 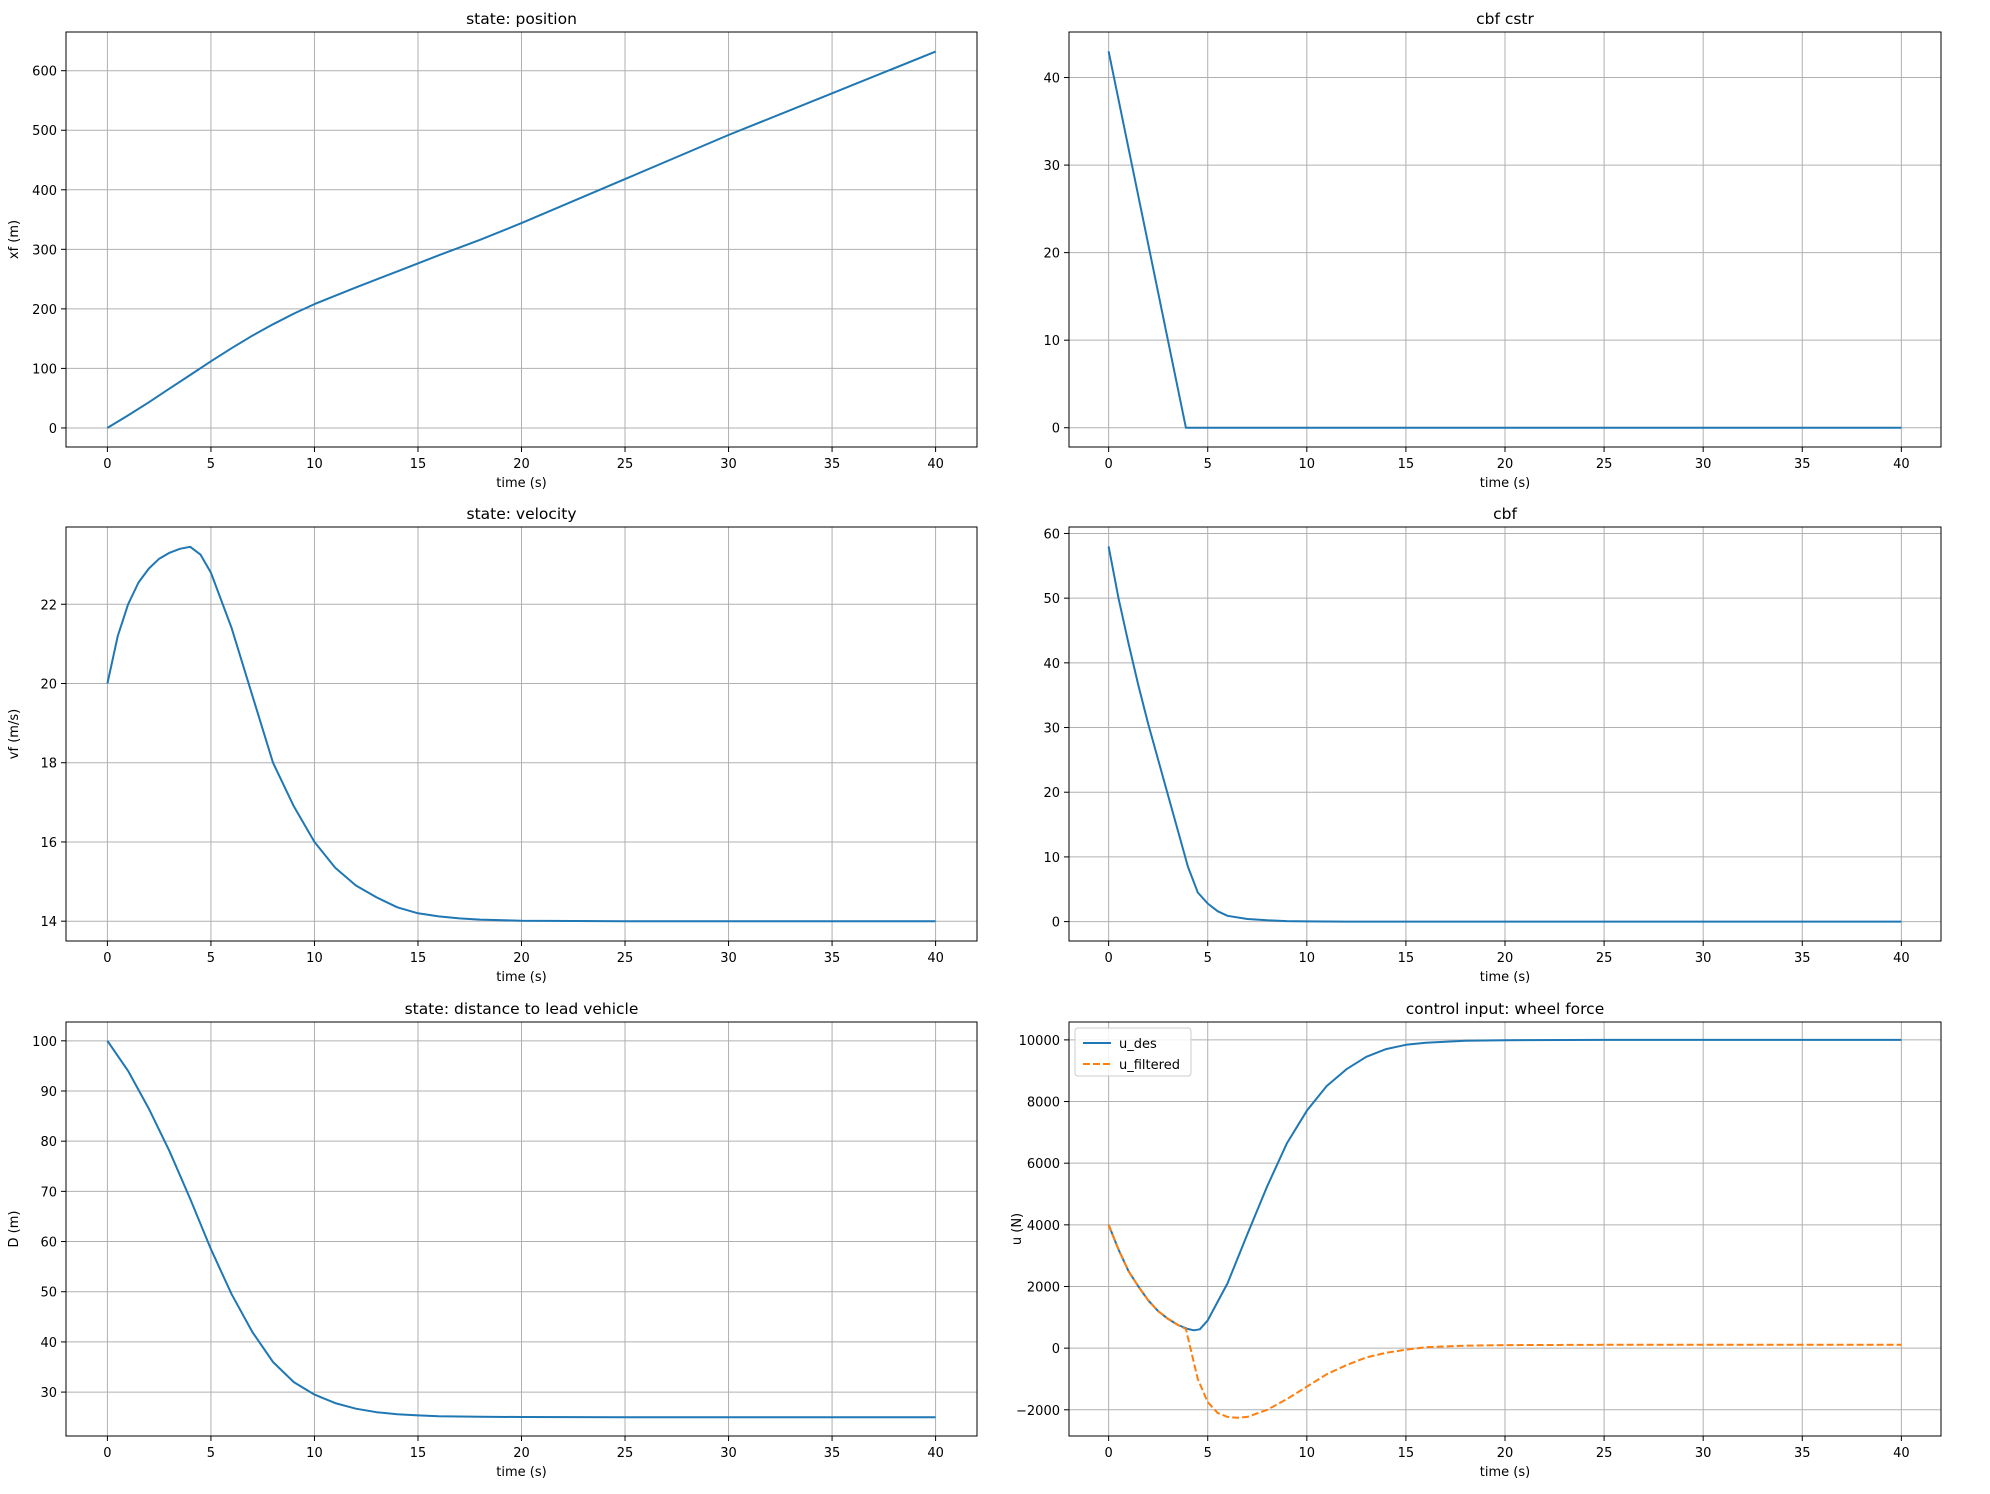 What do you see at coordinates (1505, 19) in the screenshot?
I see `chart-title: cbf cstr` at bounding box center [1505, 19].